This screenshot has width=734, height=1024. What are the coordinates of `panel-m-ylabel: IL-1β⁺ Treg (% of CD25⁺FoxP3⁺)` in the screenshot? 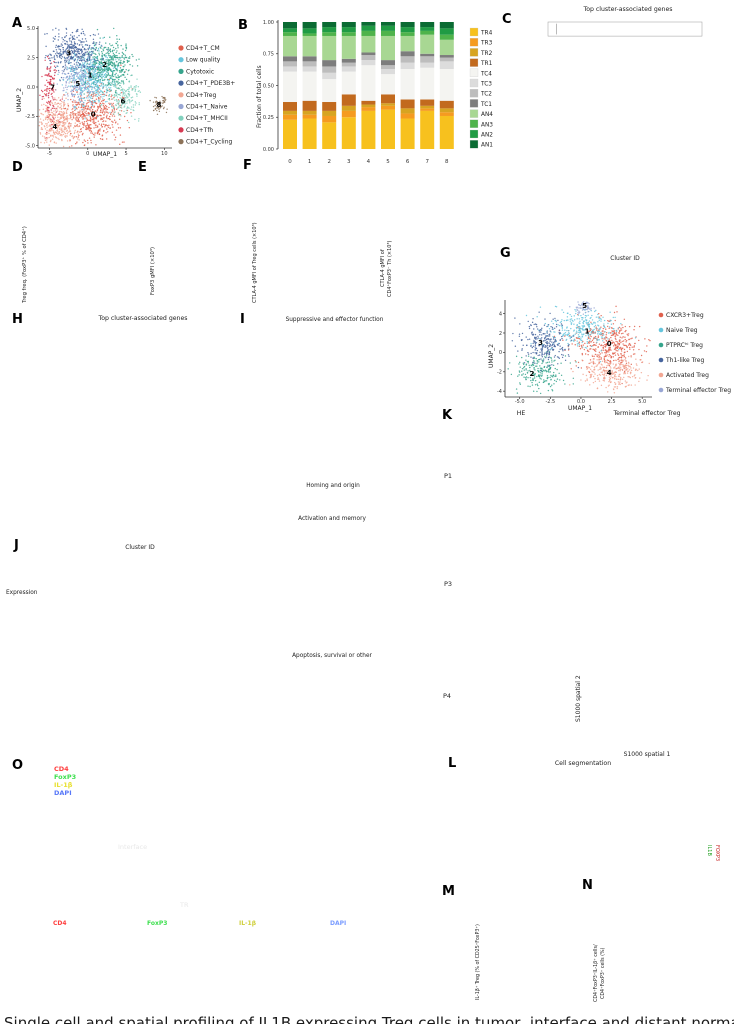 It's located at (478, 962).